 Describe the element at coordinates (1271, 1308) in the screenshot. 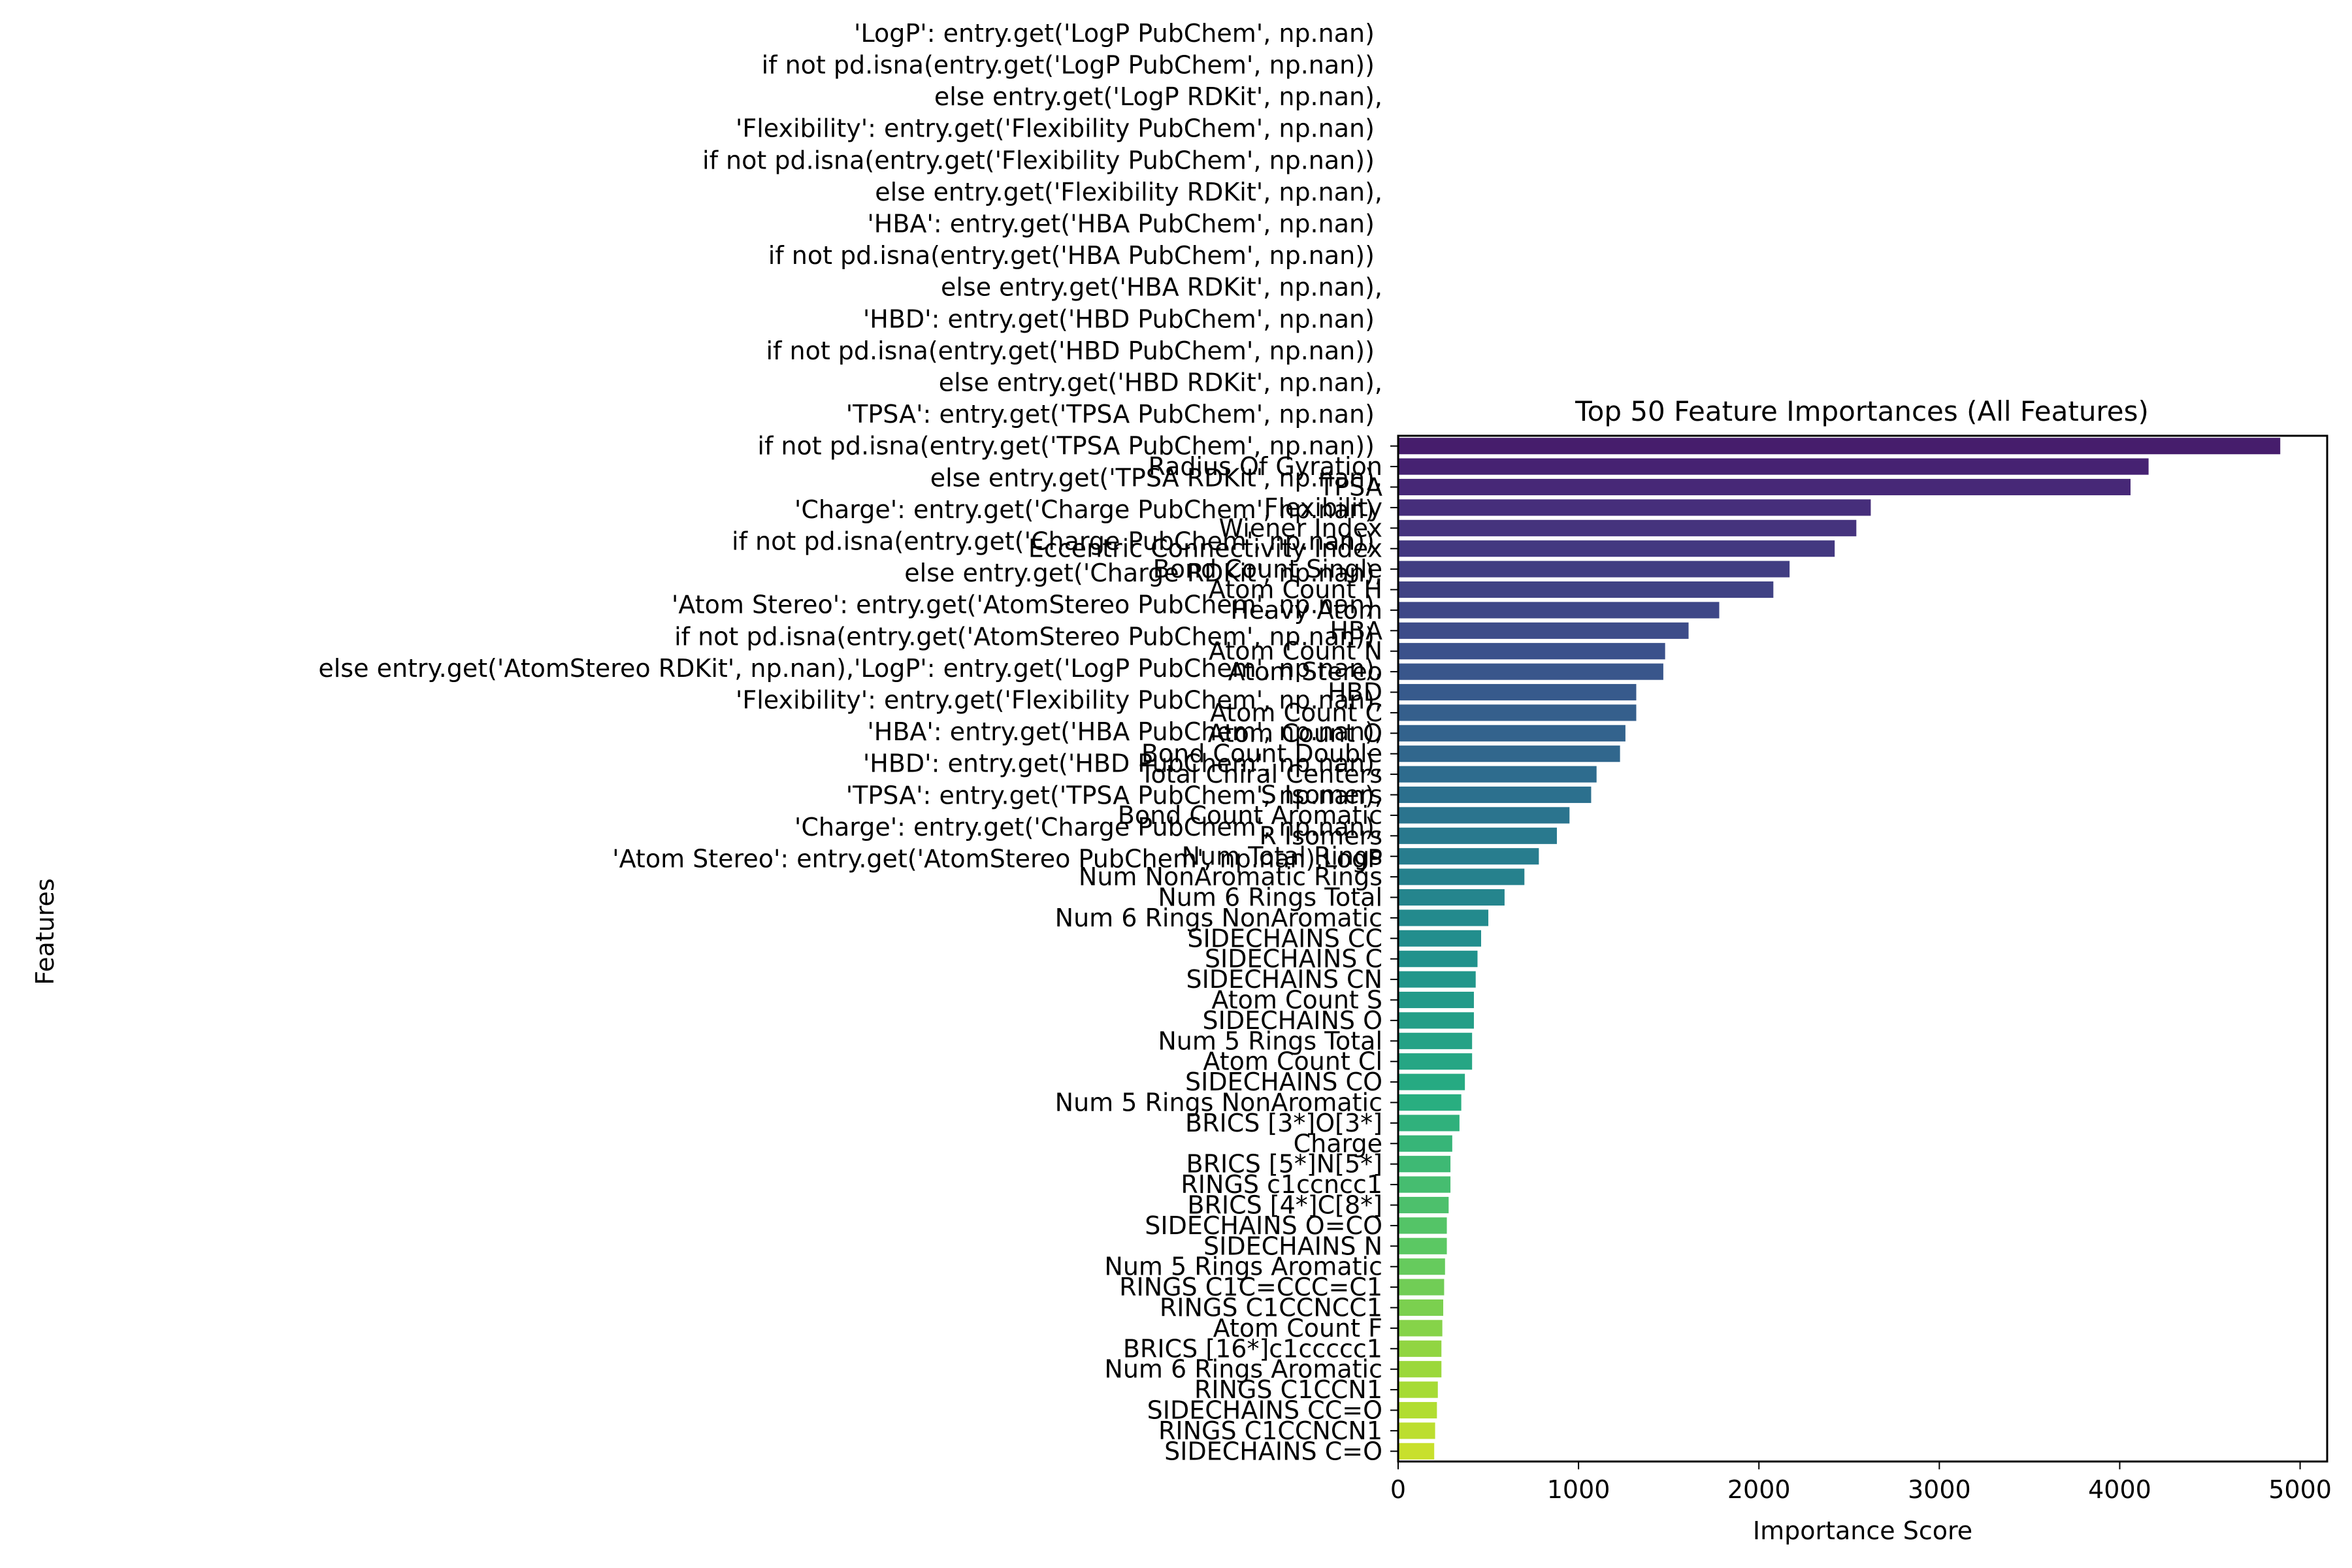

I see `y-tick-label: RINGS C1CCNCC1` at that location.